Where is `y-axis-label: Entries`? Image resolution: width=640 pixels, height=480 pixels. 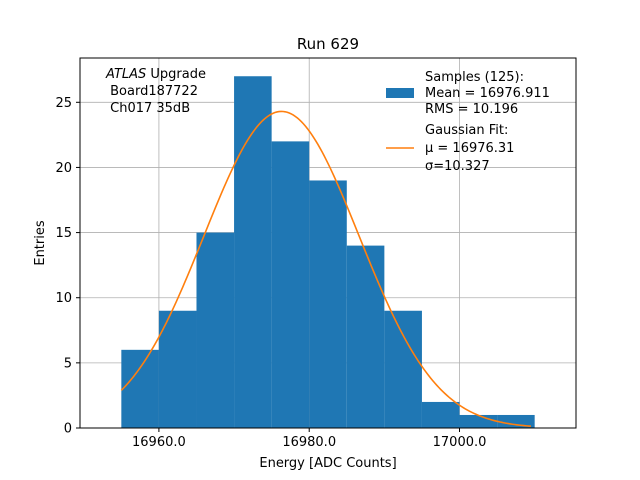 y-axis-label: Entries is located at coordinates (40, 243).